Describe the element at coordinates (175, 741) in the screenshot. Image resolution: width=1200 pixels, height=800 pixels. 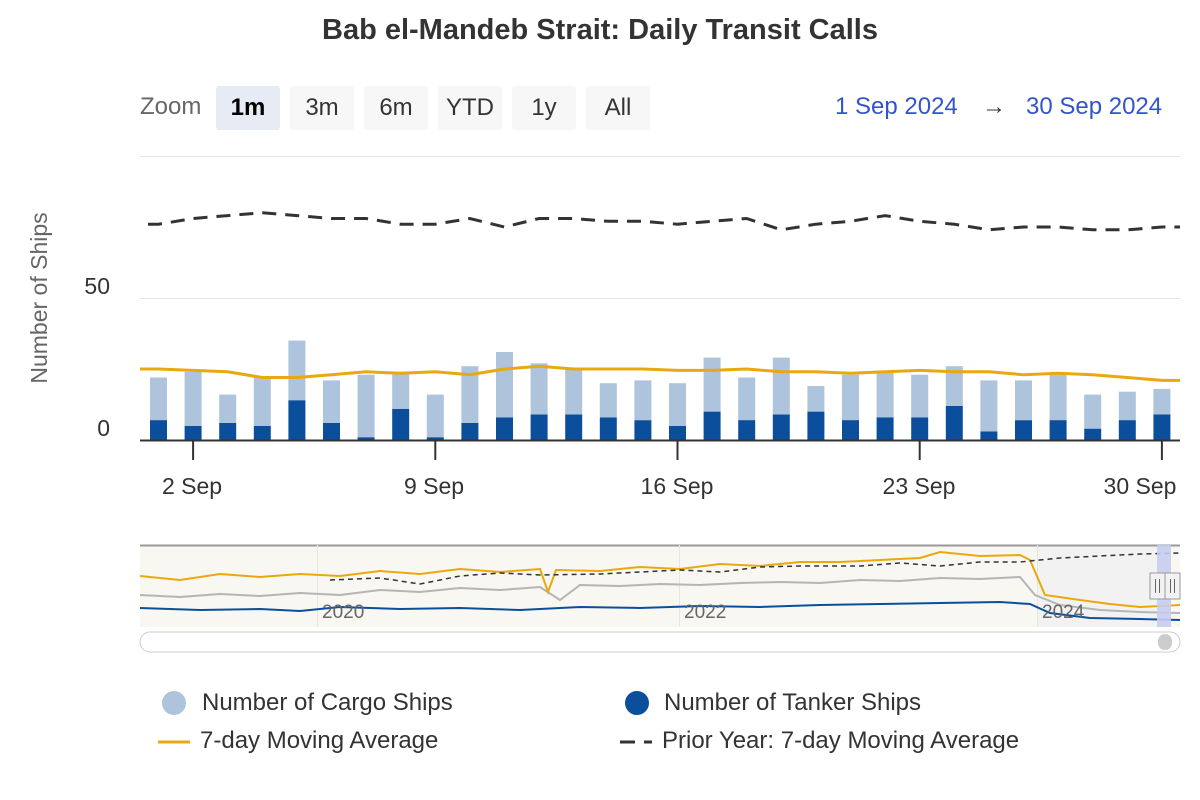
I see `legend-ma-line-icon` at that location.